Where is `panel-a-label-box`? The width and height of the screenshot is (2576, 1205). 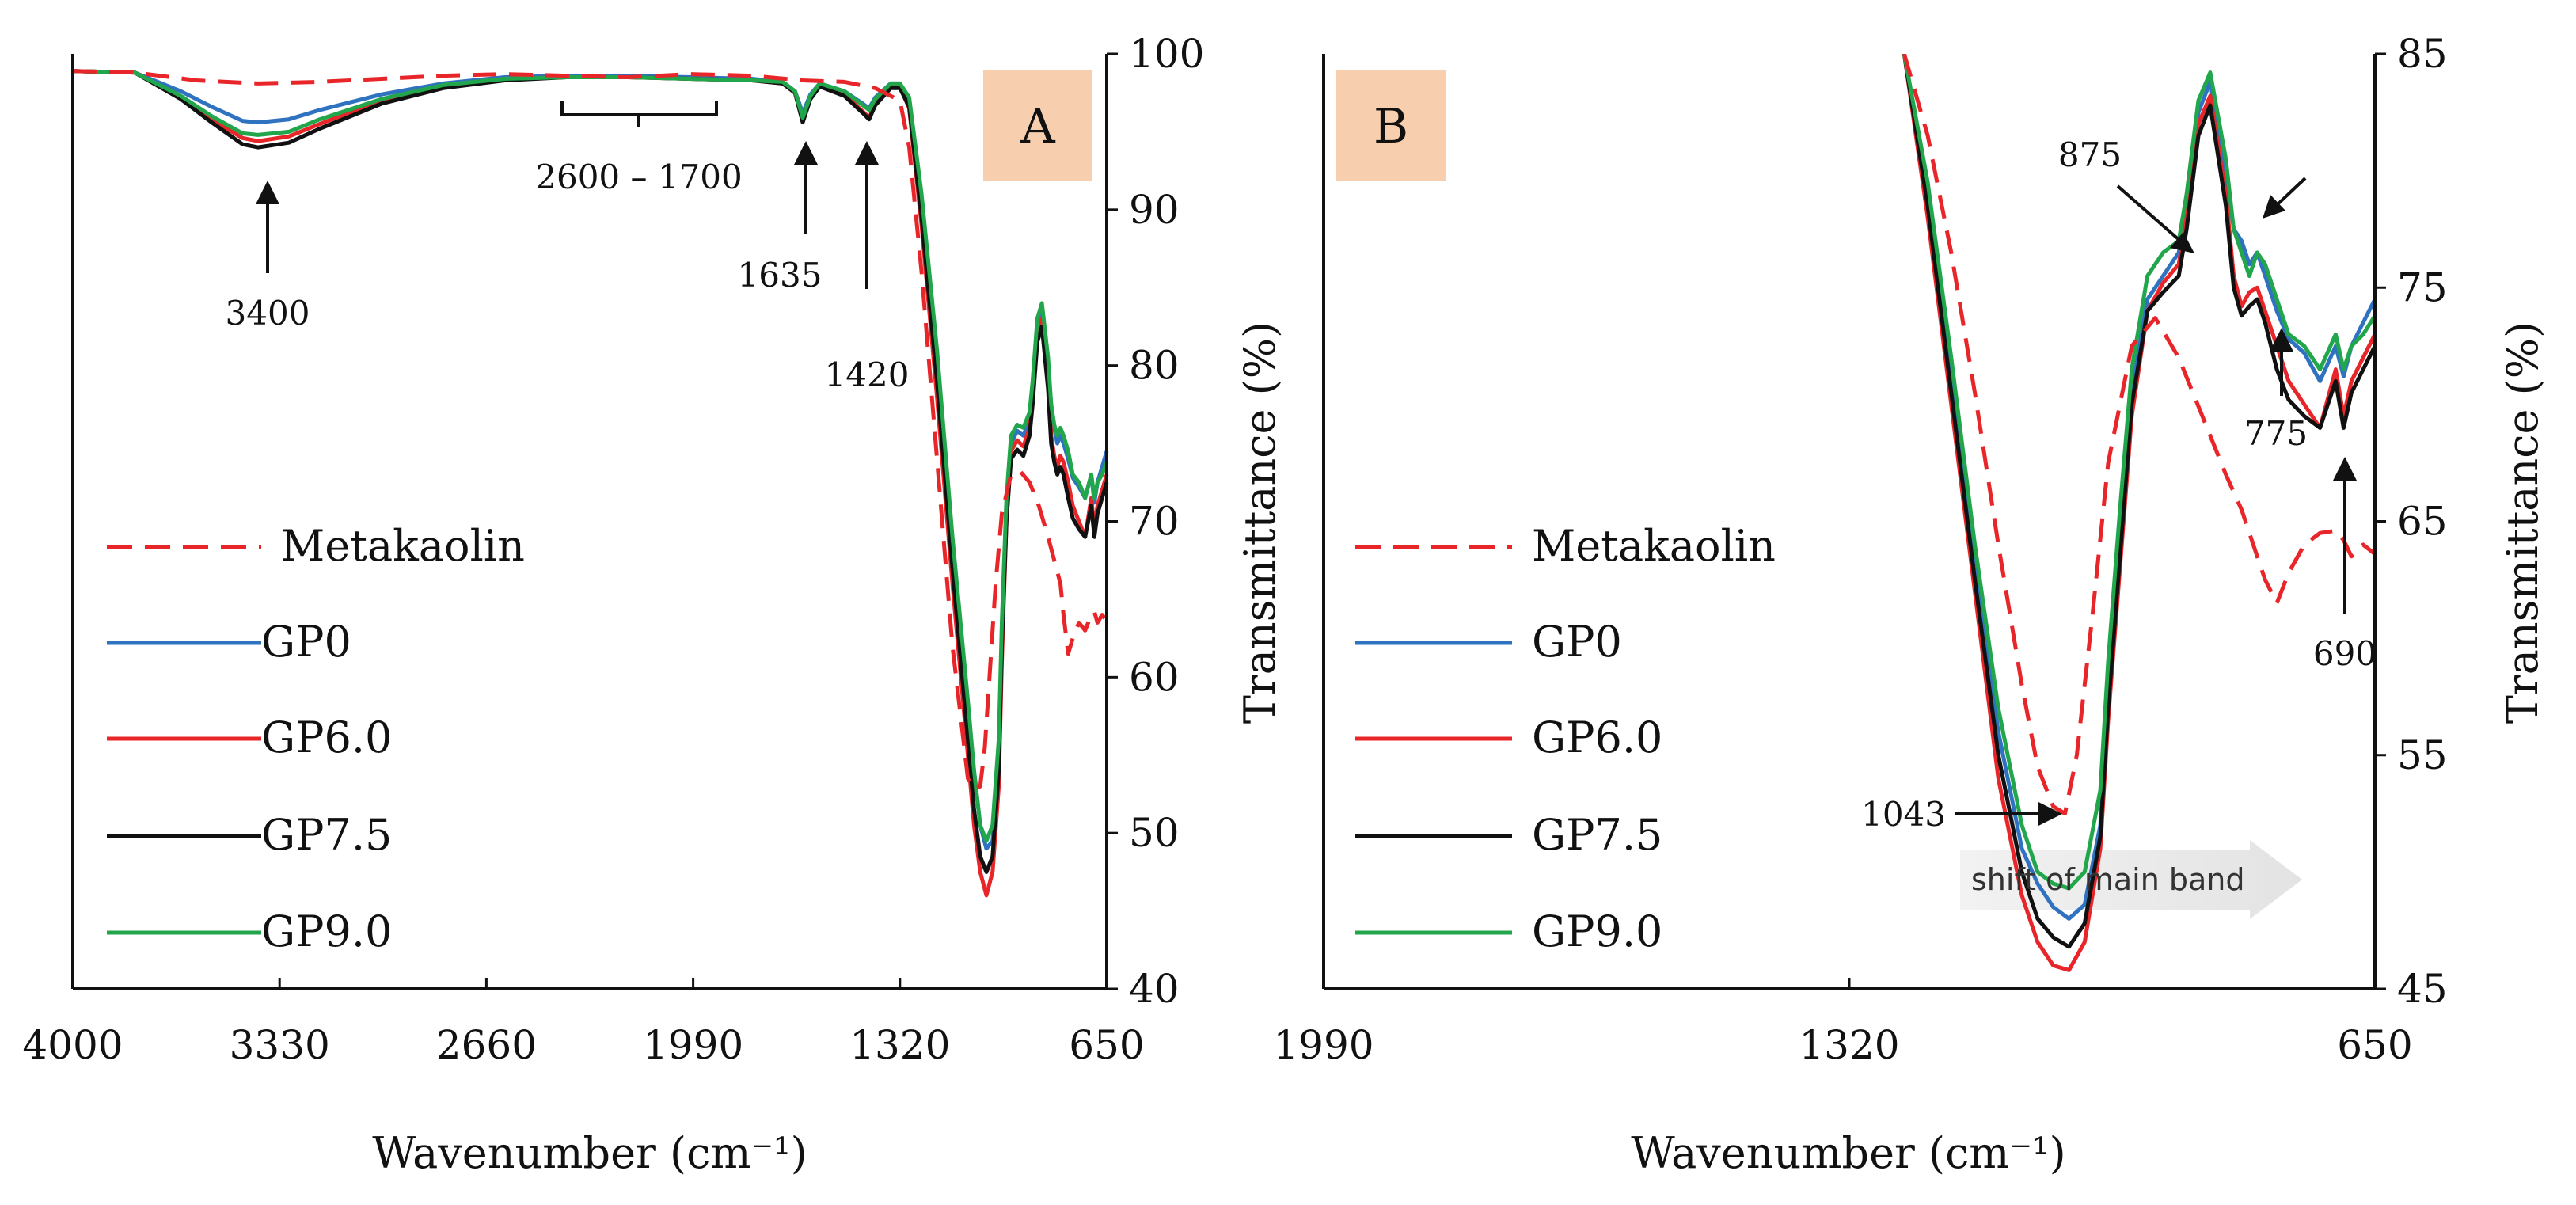 panel-a-label-box is located at coordinates (1037, 125).